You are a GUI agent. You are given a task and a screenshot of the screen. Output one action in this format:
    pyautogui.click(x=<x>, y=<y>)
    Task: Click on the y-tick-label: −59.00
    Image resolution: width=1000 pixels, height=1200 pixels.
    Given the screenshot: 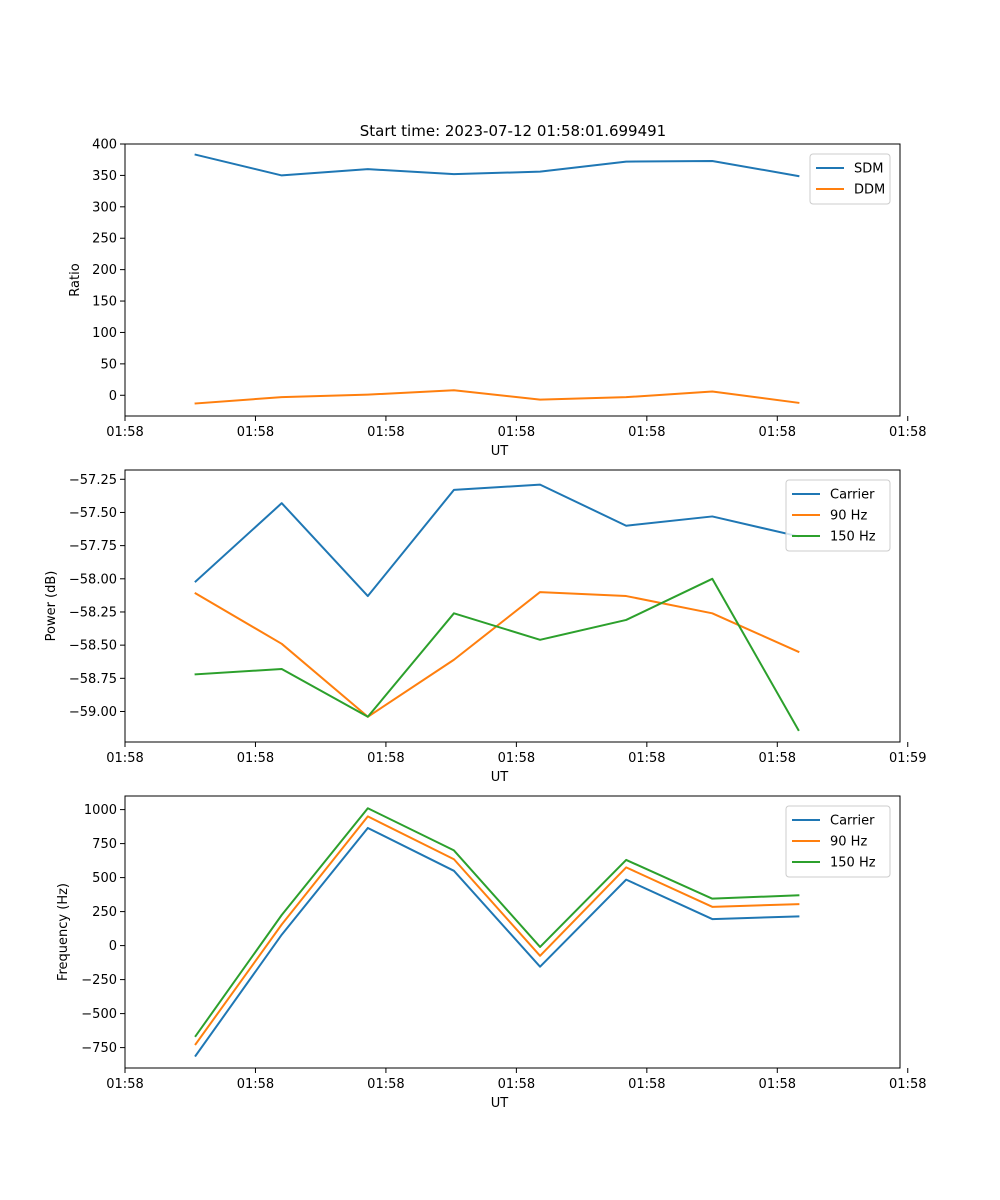 What is the action you would take?
    pyautogui.click(x=93, y=712)
    